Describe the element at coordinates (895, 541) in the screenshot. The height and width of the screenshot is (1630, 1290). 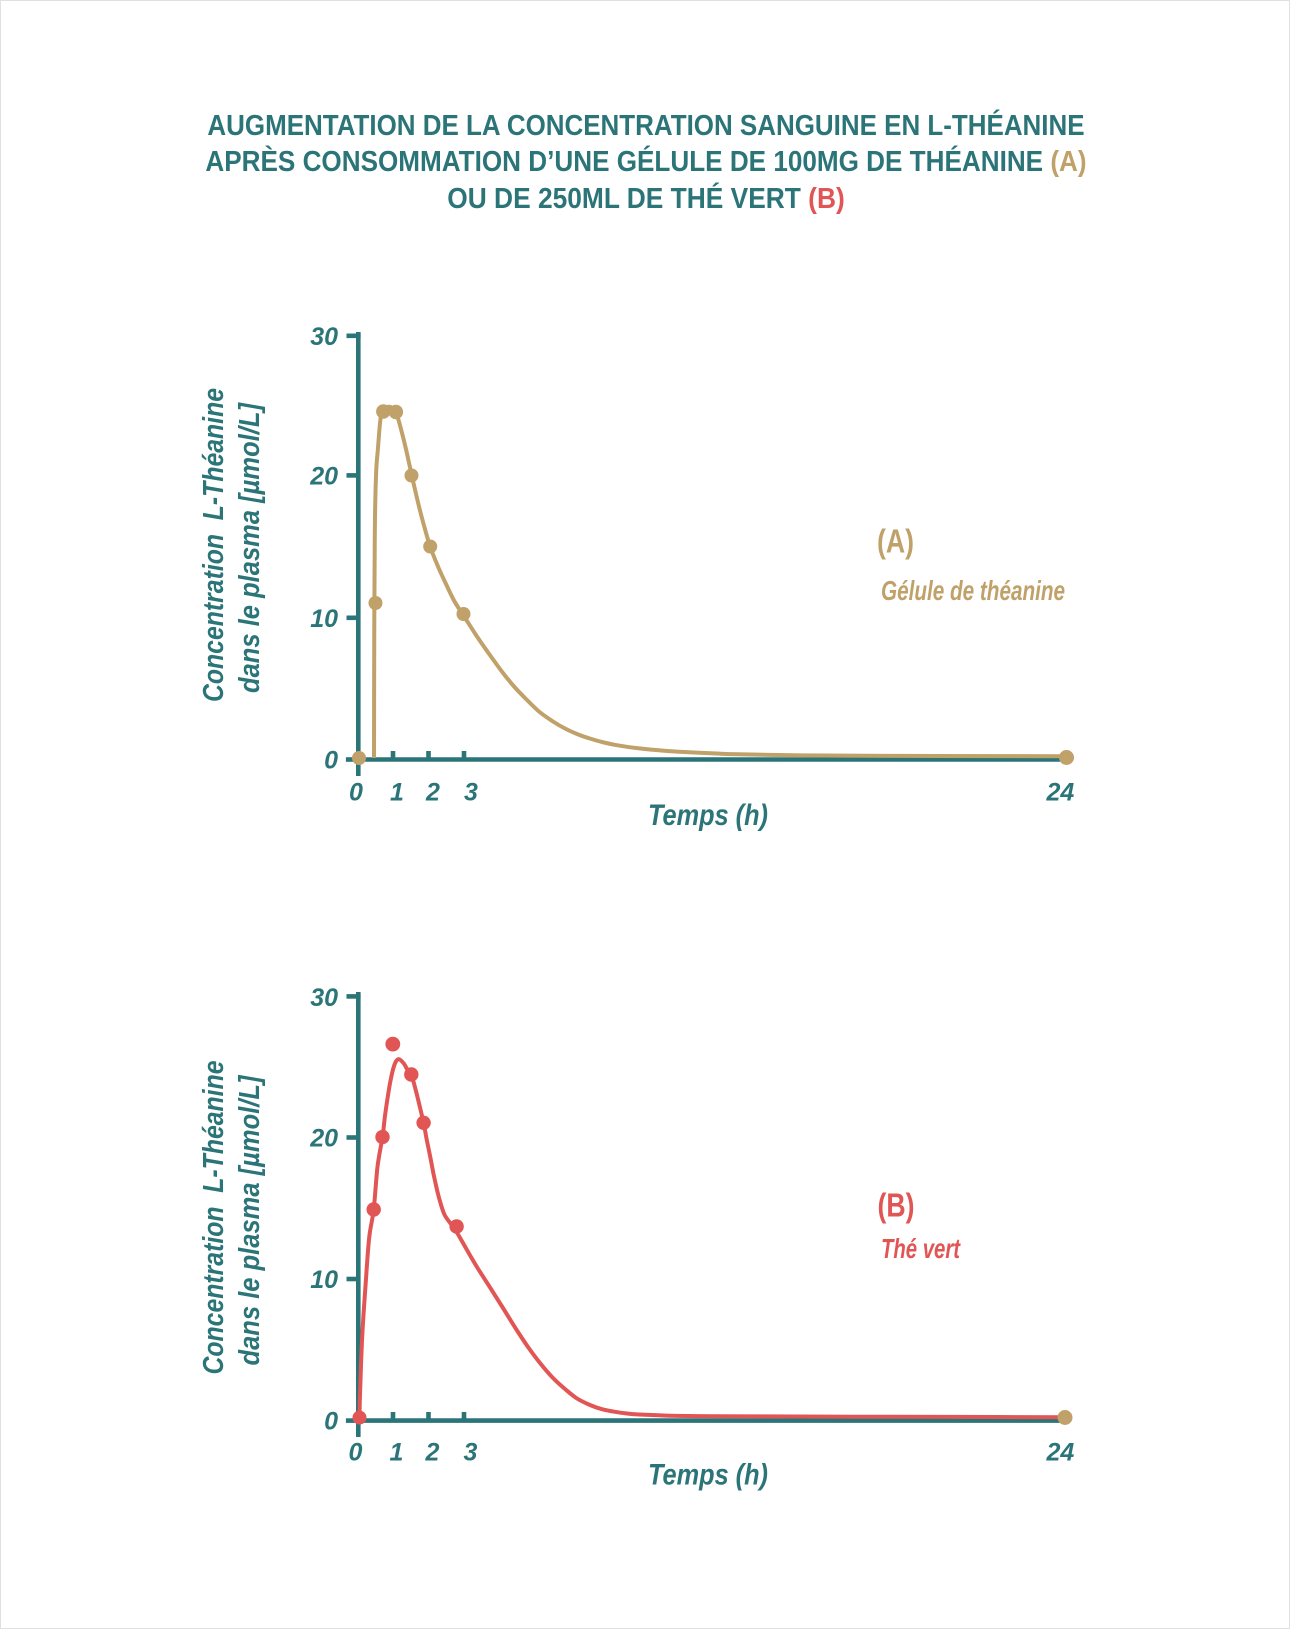
I see `svg-text: (A)` at that location.